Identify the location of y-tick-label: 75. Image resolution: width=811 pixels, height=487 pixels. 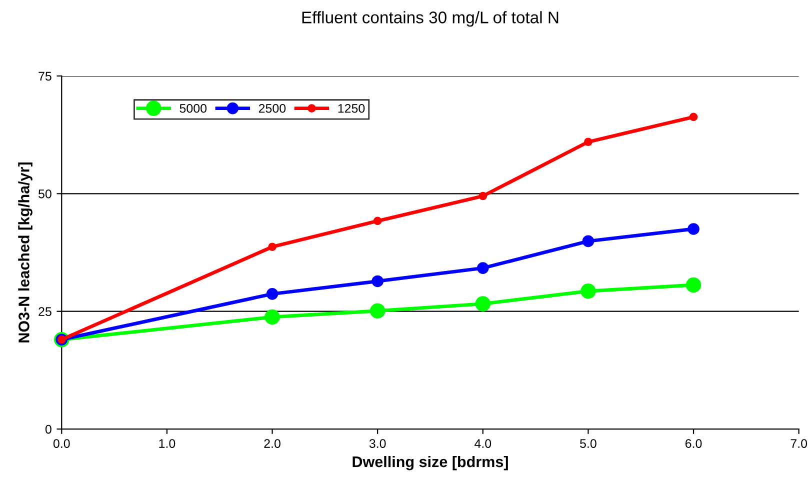
(45, 76).